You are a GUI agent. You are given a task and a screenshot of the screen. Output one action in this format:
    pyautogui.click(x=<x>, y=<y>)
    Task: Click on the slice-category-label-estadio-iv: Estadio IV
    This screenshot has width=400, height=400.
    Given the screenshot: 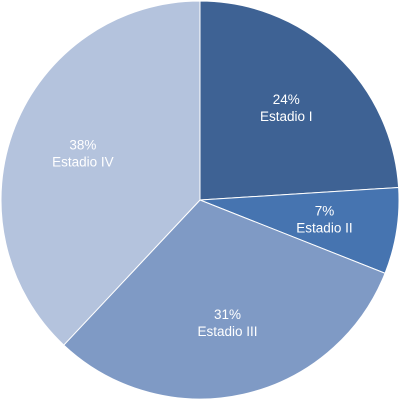 What is the action you would take?
    pyautogui.click(x=83, y=162)
    